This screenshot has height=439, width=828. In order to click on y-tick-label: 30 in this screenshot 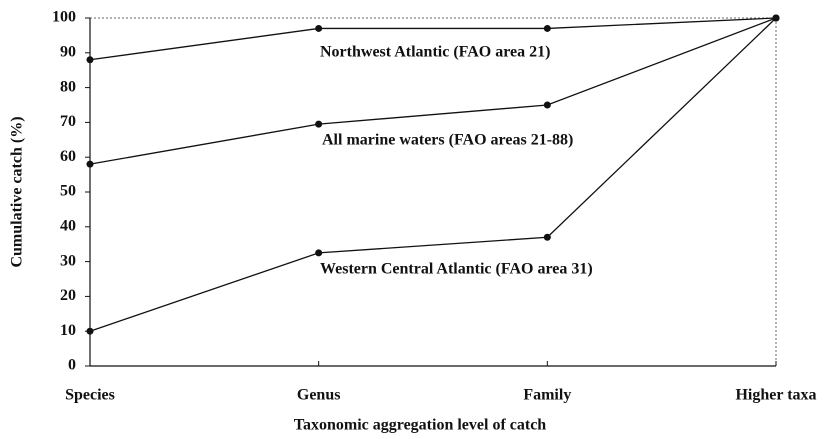, I will do `click(68, 260)`.